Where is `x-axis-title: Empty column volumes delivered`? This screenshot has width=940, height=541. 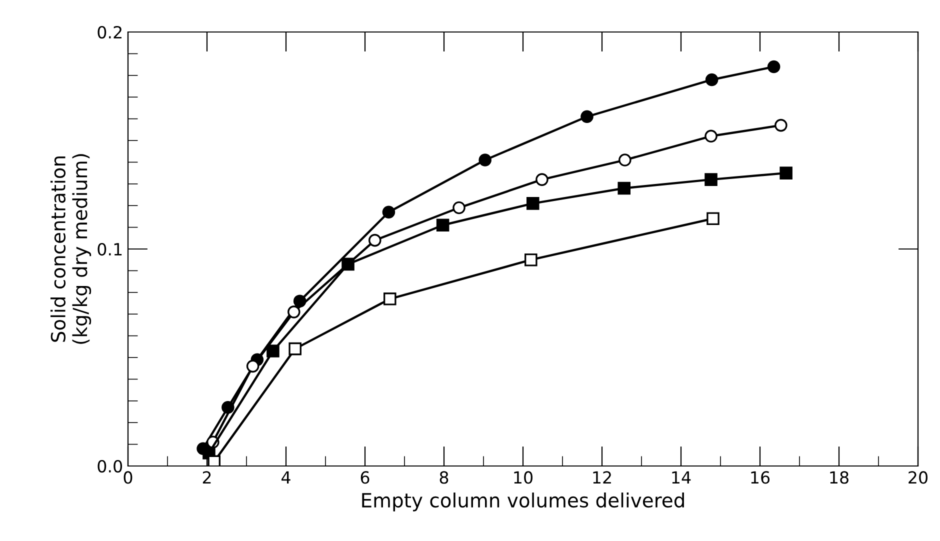 x-axis-title: Empty column volumes delivered is located at coordinates (523, 502).